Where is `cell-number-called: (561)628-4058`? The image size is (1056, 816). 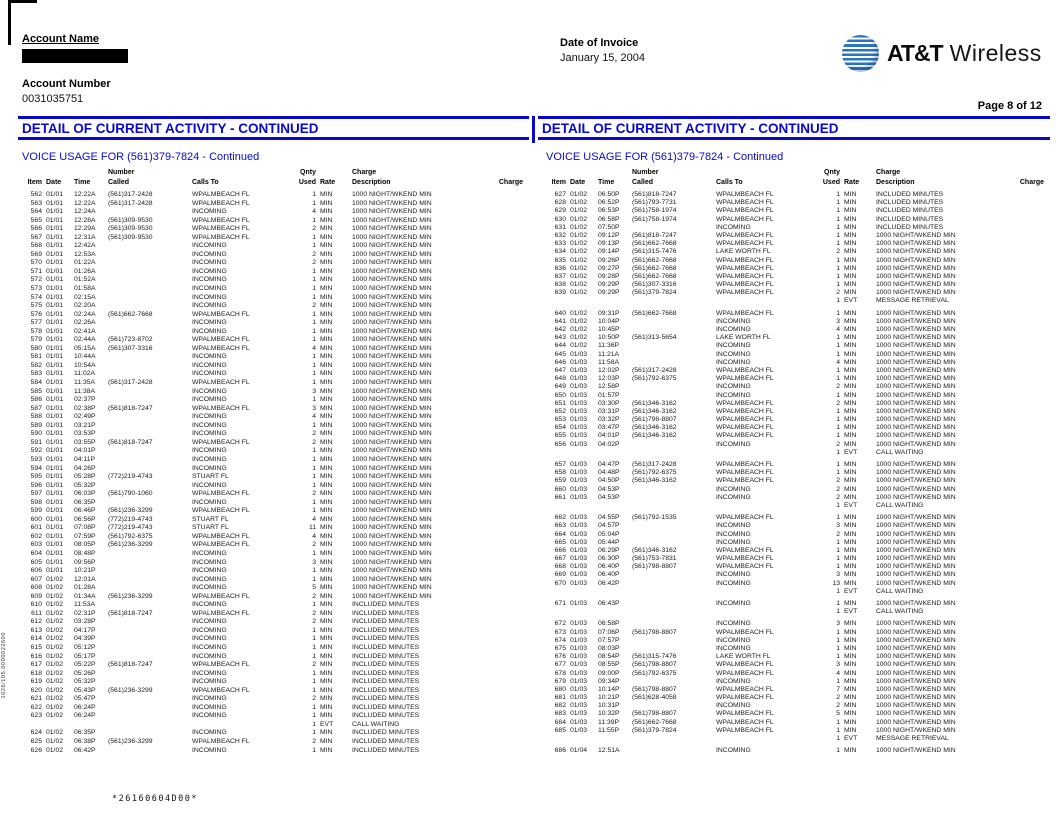
cell-number-called: (561)628-4058 is located at coordinates (654, 698).